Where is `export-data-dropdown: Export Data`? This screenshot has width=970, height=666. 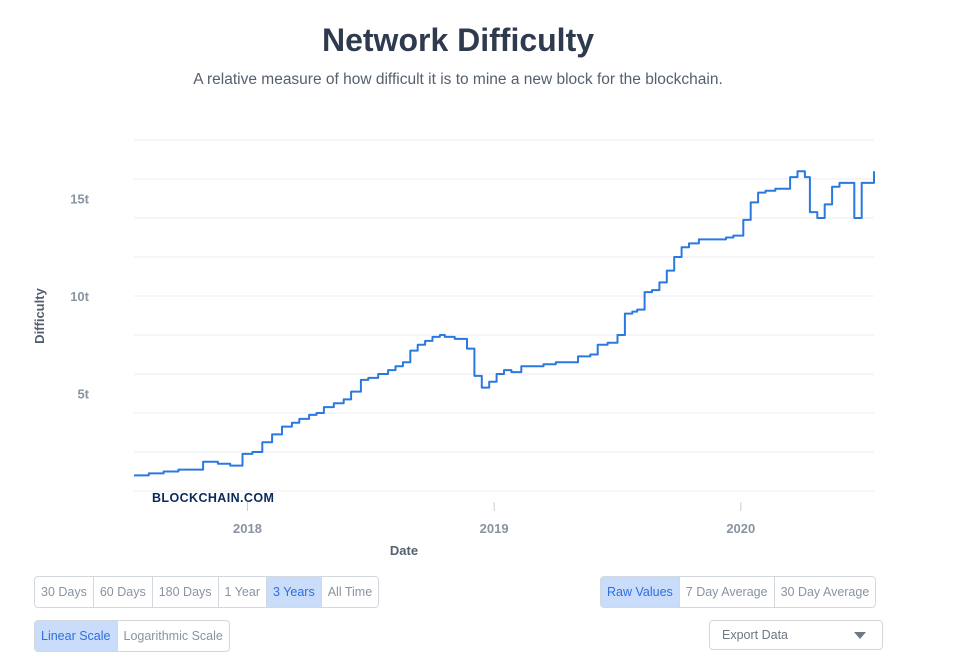
export-data-dropdown: Export Data is located at coordinates (796, 635).